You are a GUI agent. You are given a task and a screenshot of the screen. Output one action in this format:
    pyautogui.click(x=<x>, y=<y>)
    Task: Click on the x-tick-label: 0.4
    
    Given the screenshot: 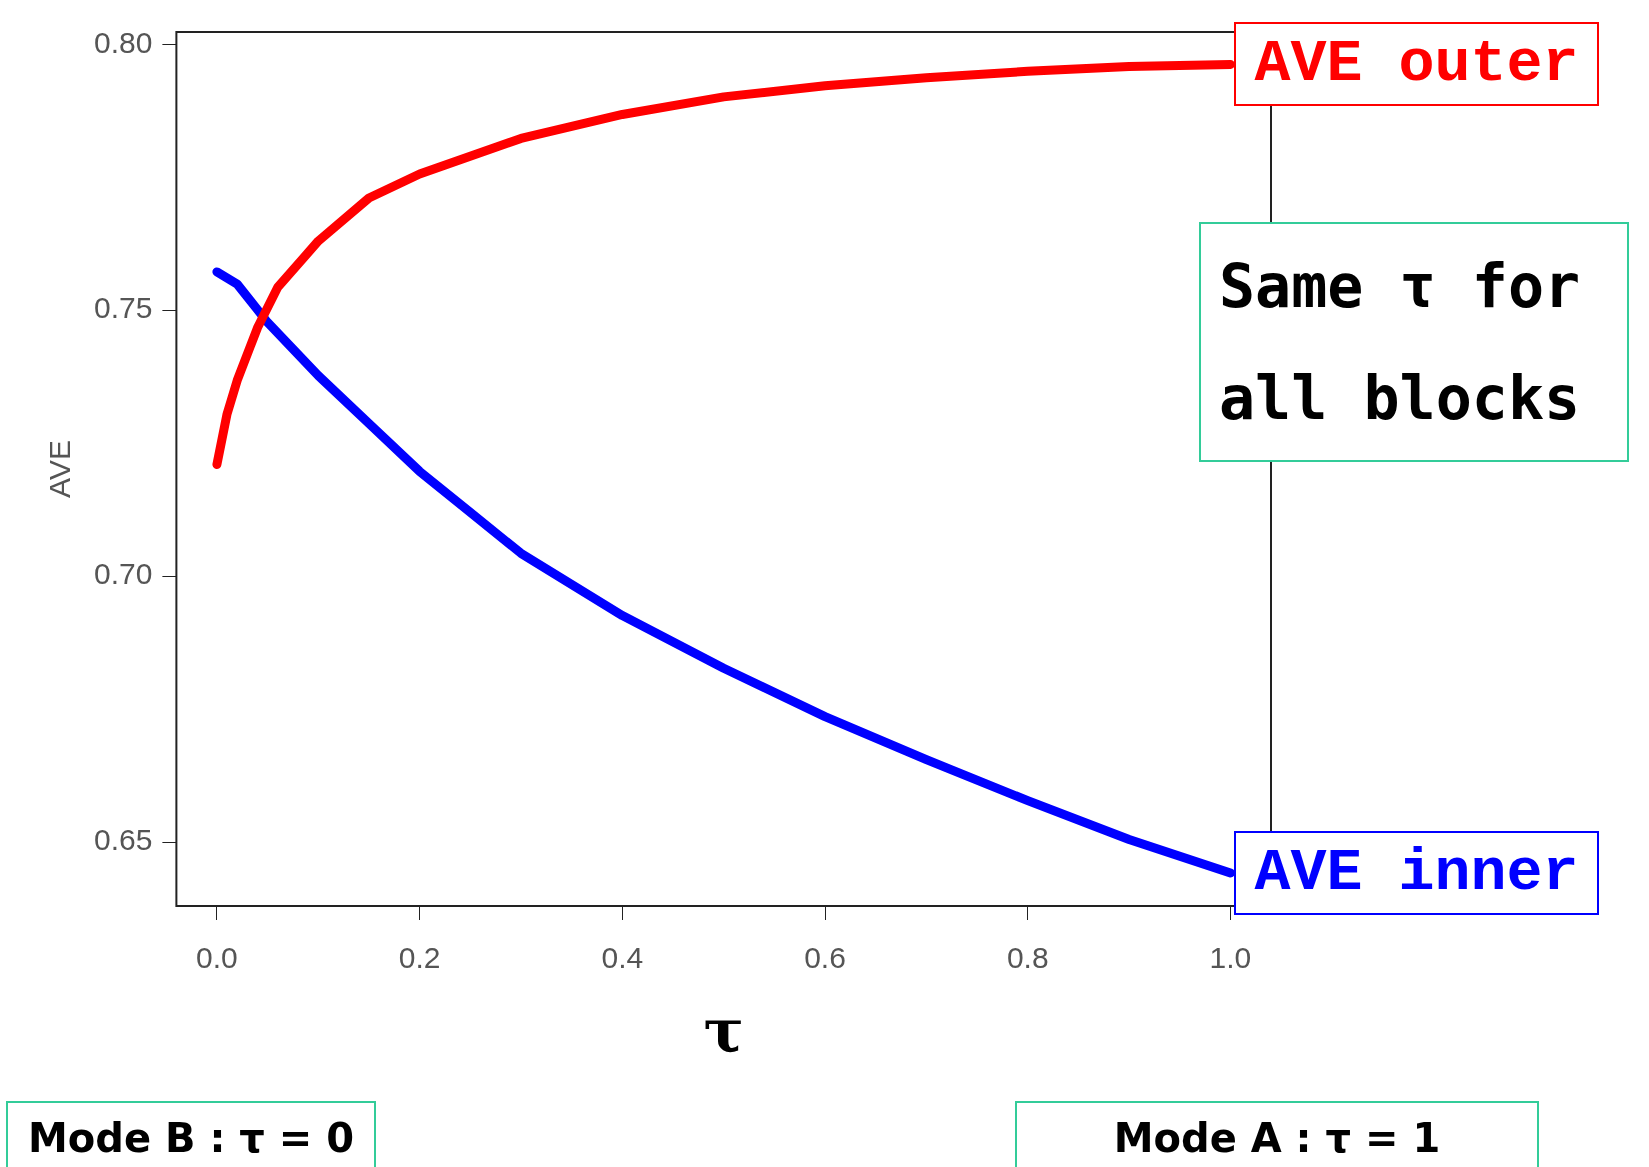 What is the action you would take?
    pyautogui.click(x=622, y=958)
    